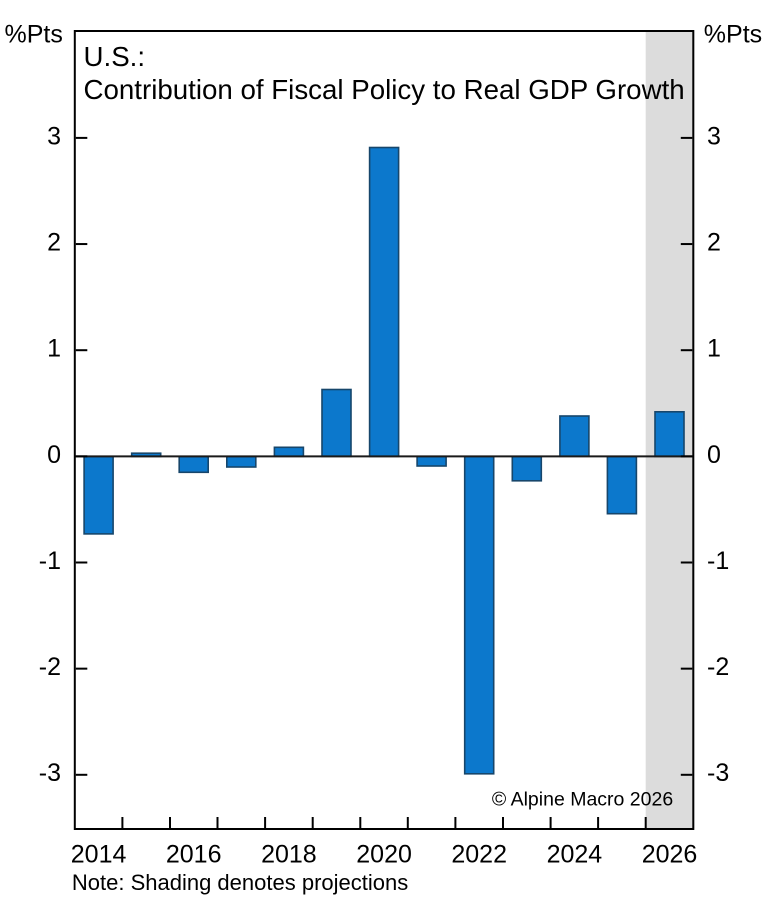  I want to click on svg-text: 2022, so click(479, 855).